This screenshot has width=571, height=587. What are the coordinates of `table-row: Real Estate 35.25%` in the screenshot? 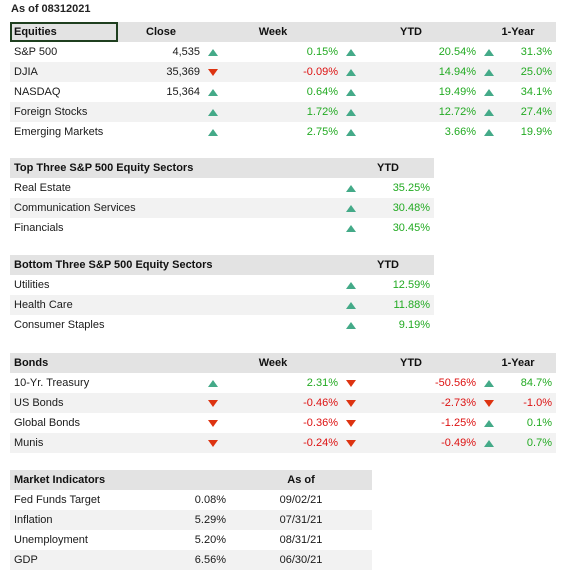 It's located at (222, 188).